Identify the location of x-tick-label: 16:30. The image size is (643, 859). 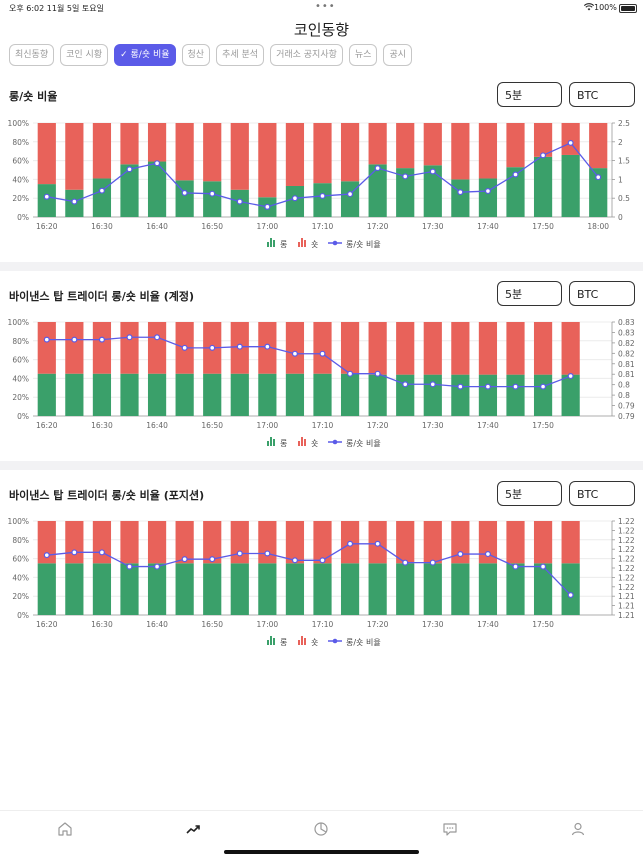
(102, 624).